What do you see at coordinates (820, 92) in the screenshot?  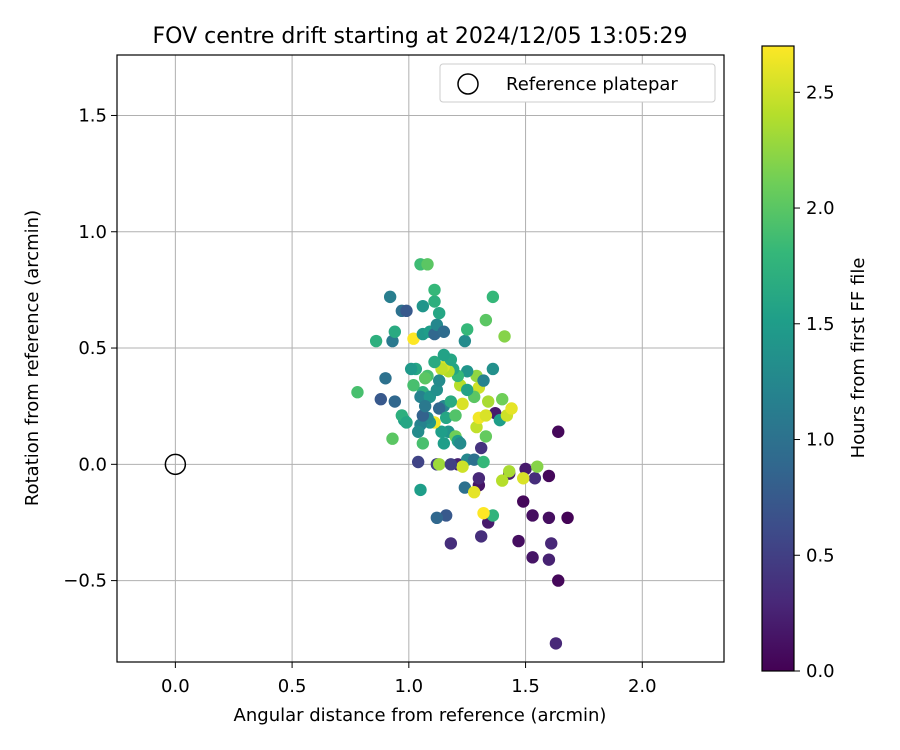 I see `colorbar-tick-label: 2.5` at bounding box center [820, 92].